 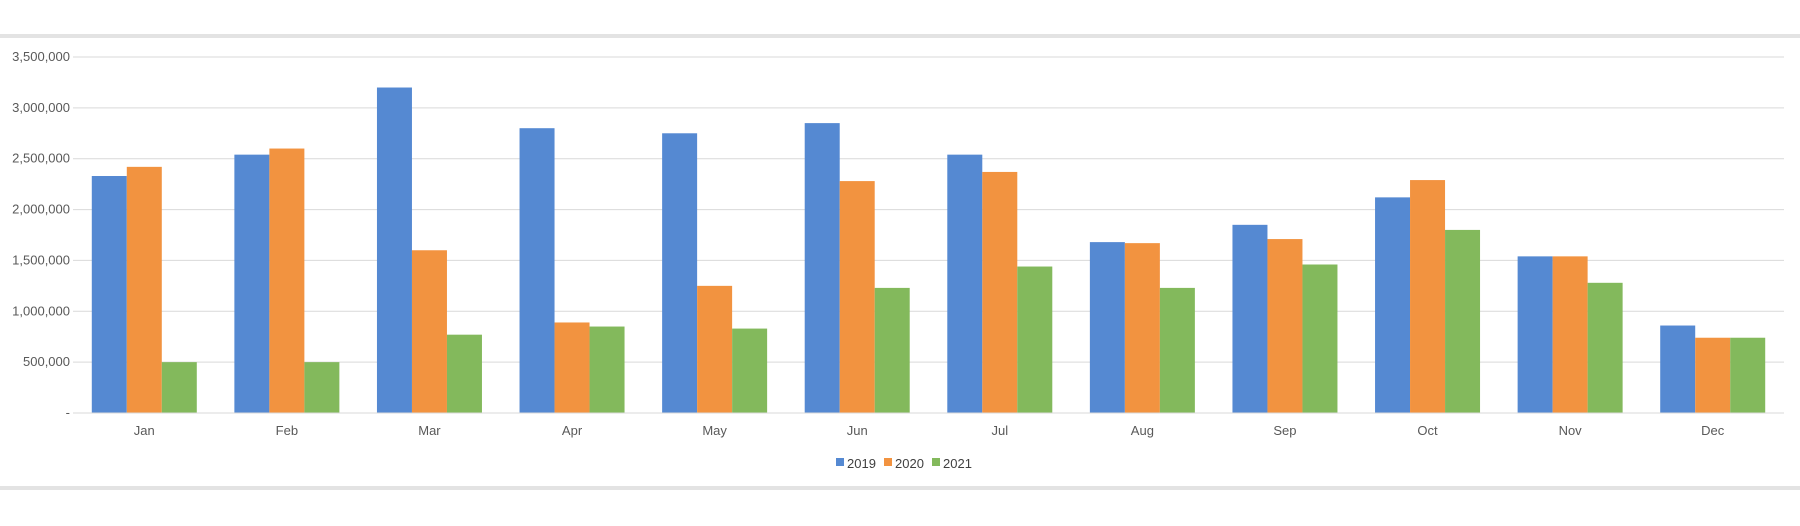 What do you see at coordinates (1320, 338) in the screenshot?
I see `bar-2021-sep` at bounding box center [1320, 338].